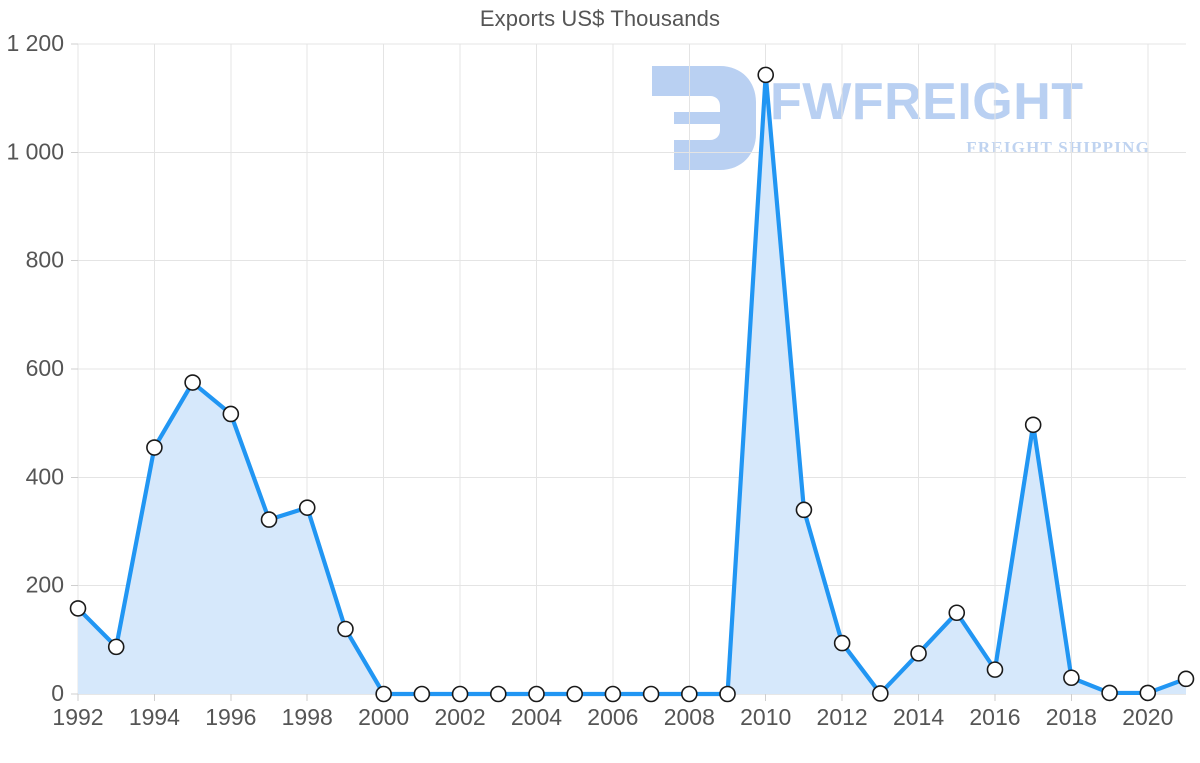 The height and width of the screenshot is (763, 1200). I want to click on data-point-marker: 2014: 75, so click(918, 653).